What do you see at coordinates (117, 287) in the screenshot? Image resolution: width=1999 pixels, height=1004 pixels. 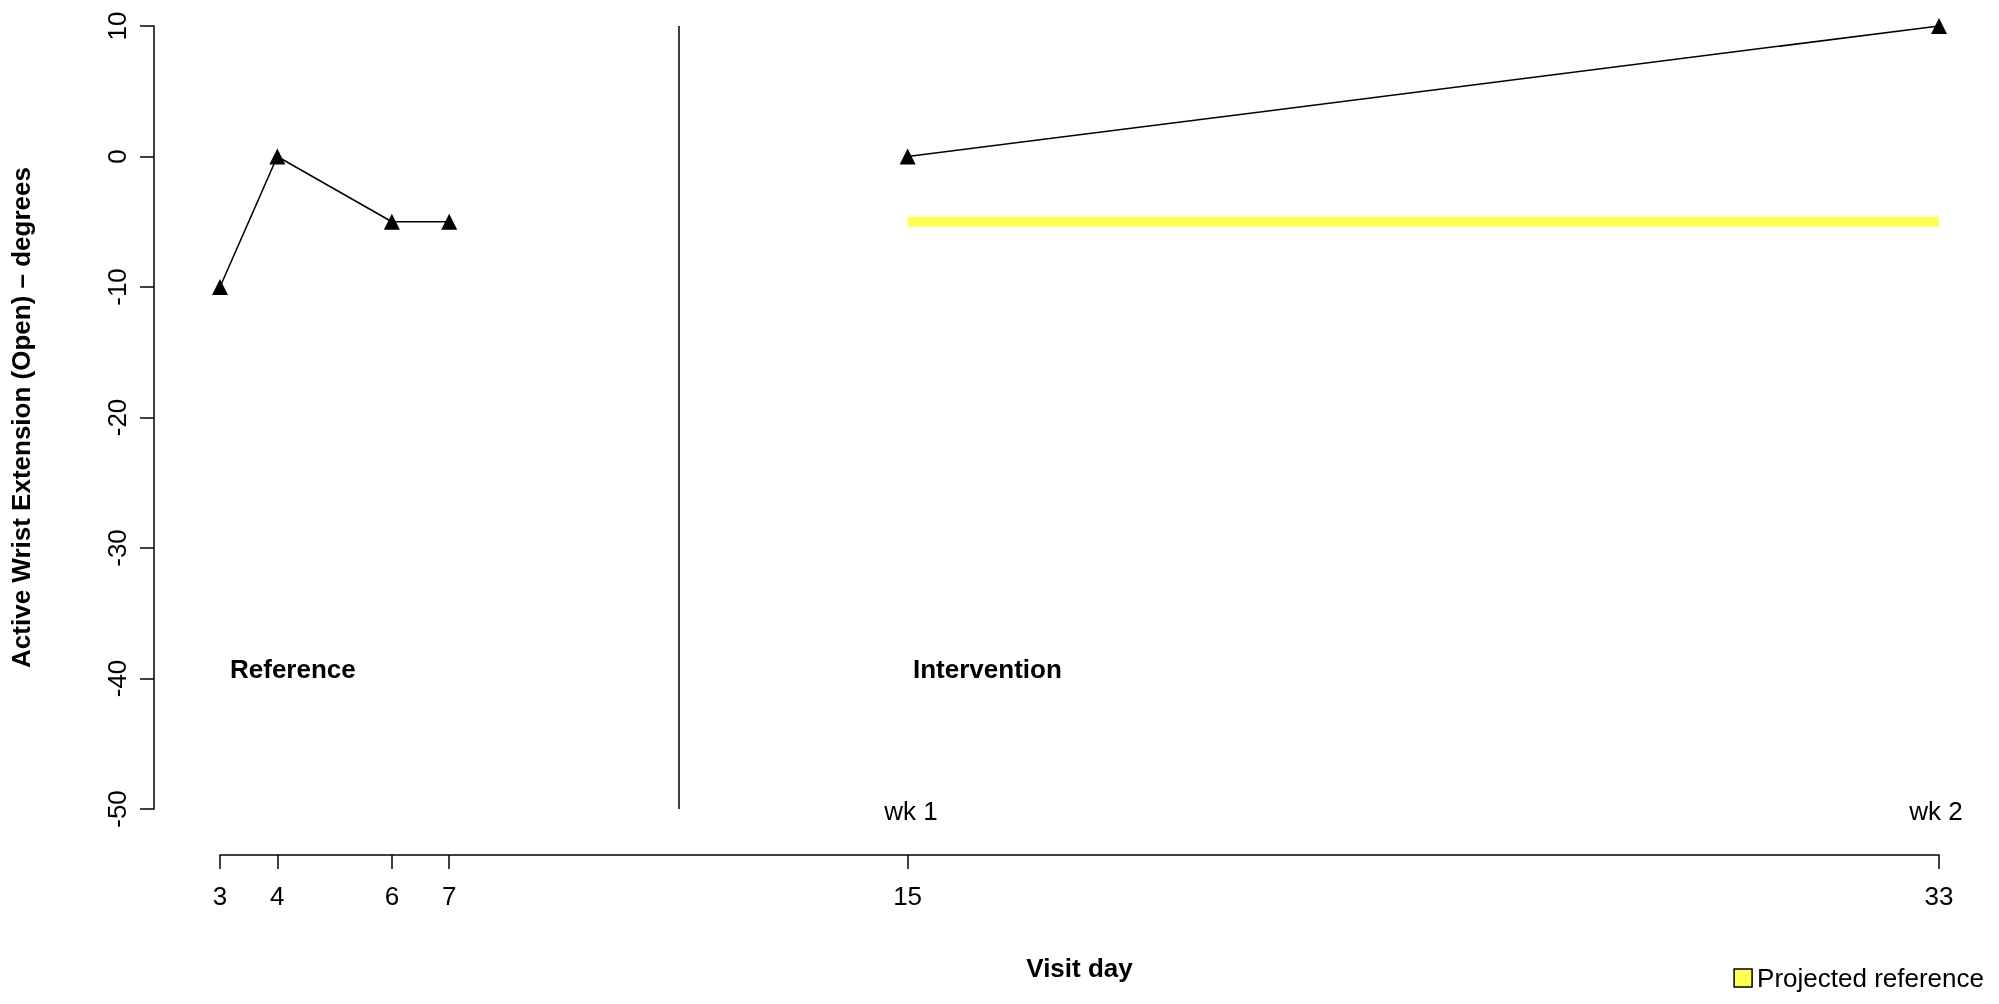 I see `y-tick-label: -10` at bounding box center [117, 287].